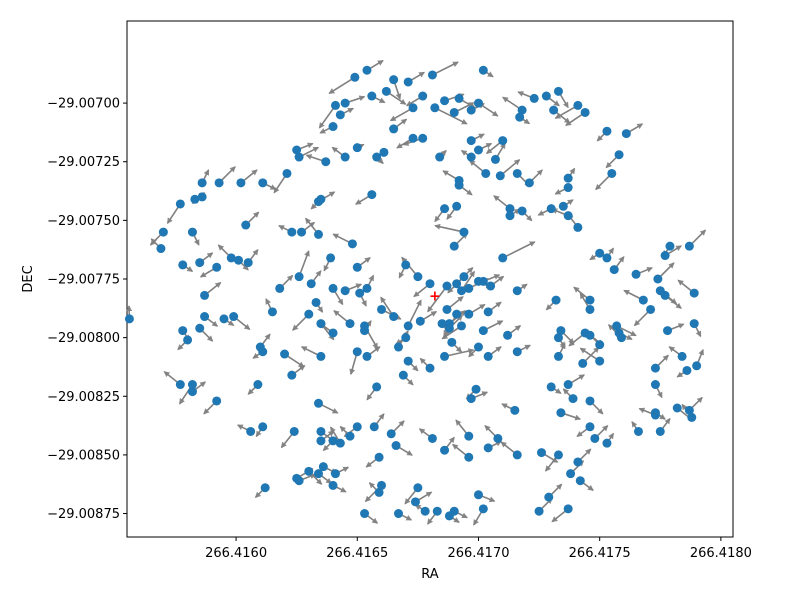 The width and height of the screenshot is (809, 591). I want to click on center-marker-layer: +, so click(435, 296).